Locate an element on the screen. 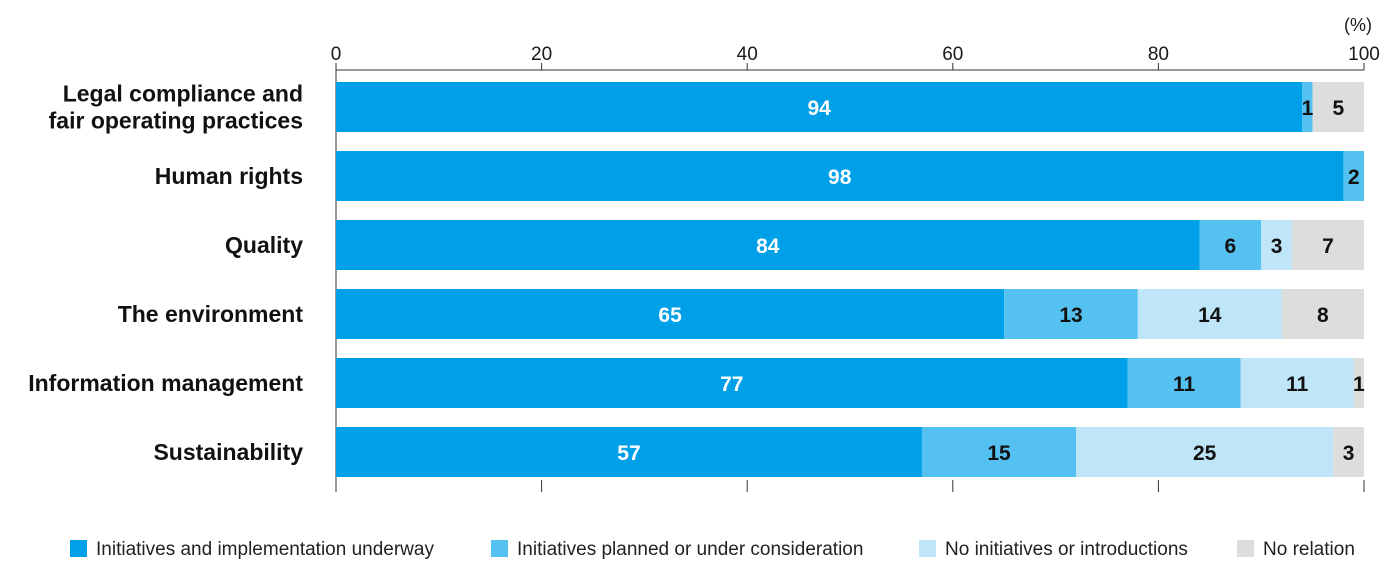 This screenshot has width=1384, height=571. x-tick-label: 40 is located at coordinates (747, 54).